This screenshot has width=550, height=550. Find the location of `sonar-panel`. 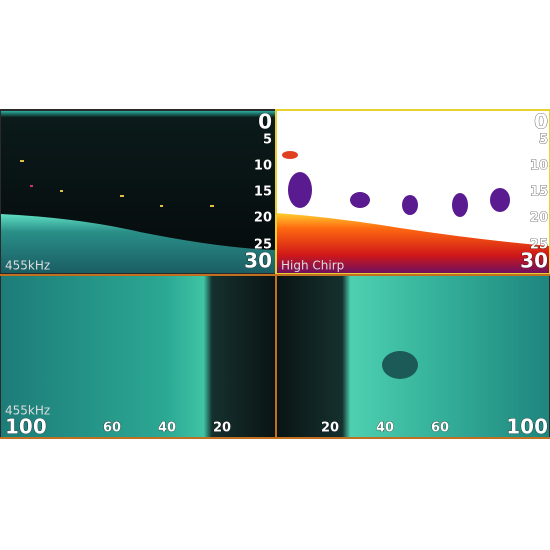

sonar-panel is located at coordinates (138, 356).